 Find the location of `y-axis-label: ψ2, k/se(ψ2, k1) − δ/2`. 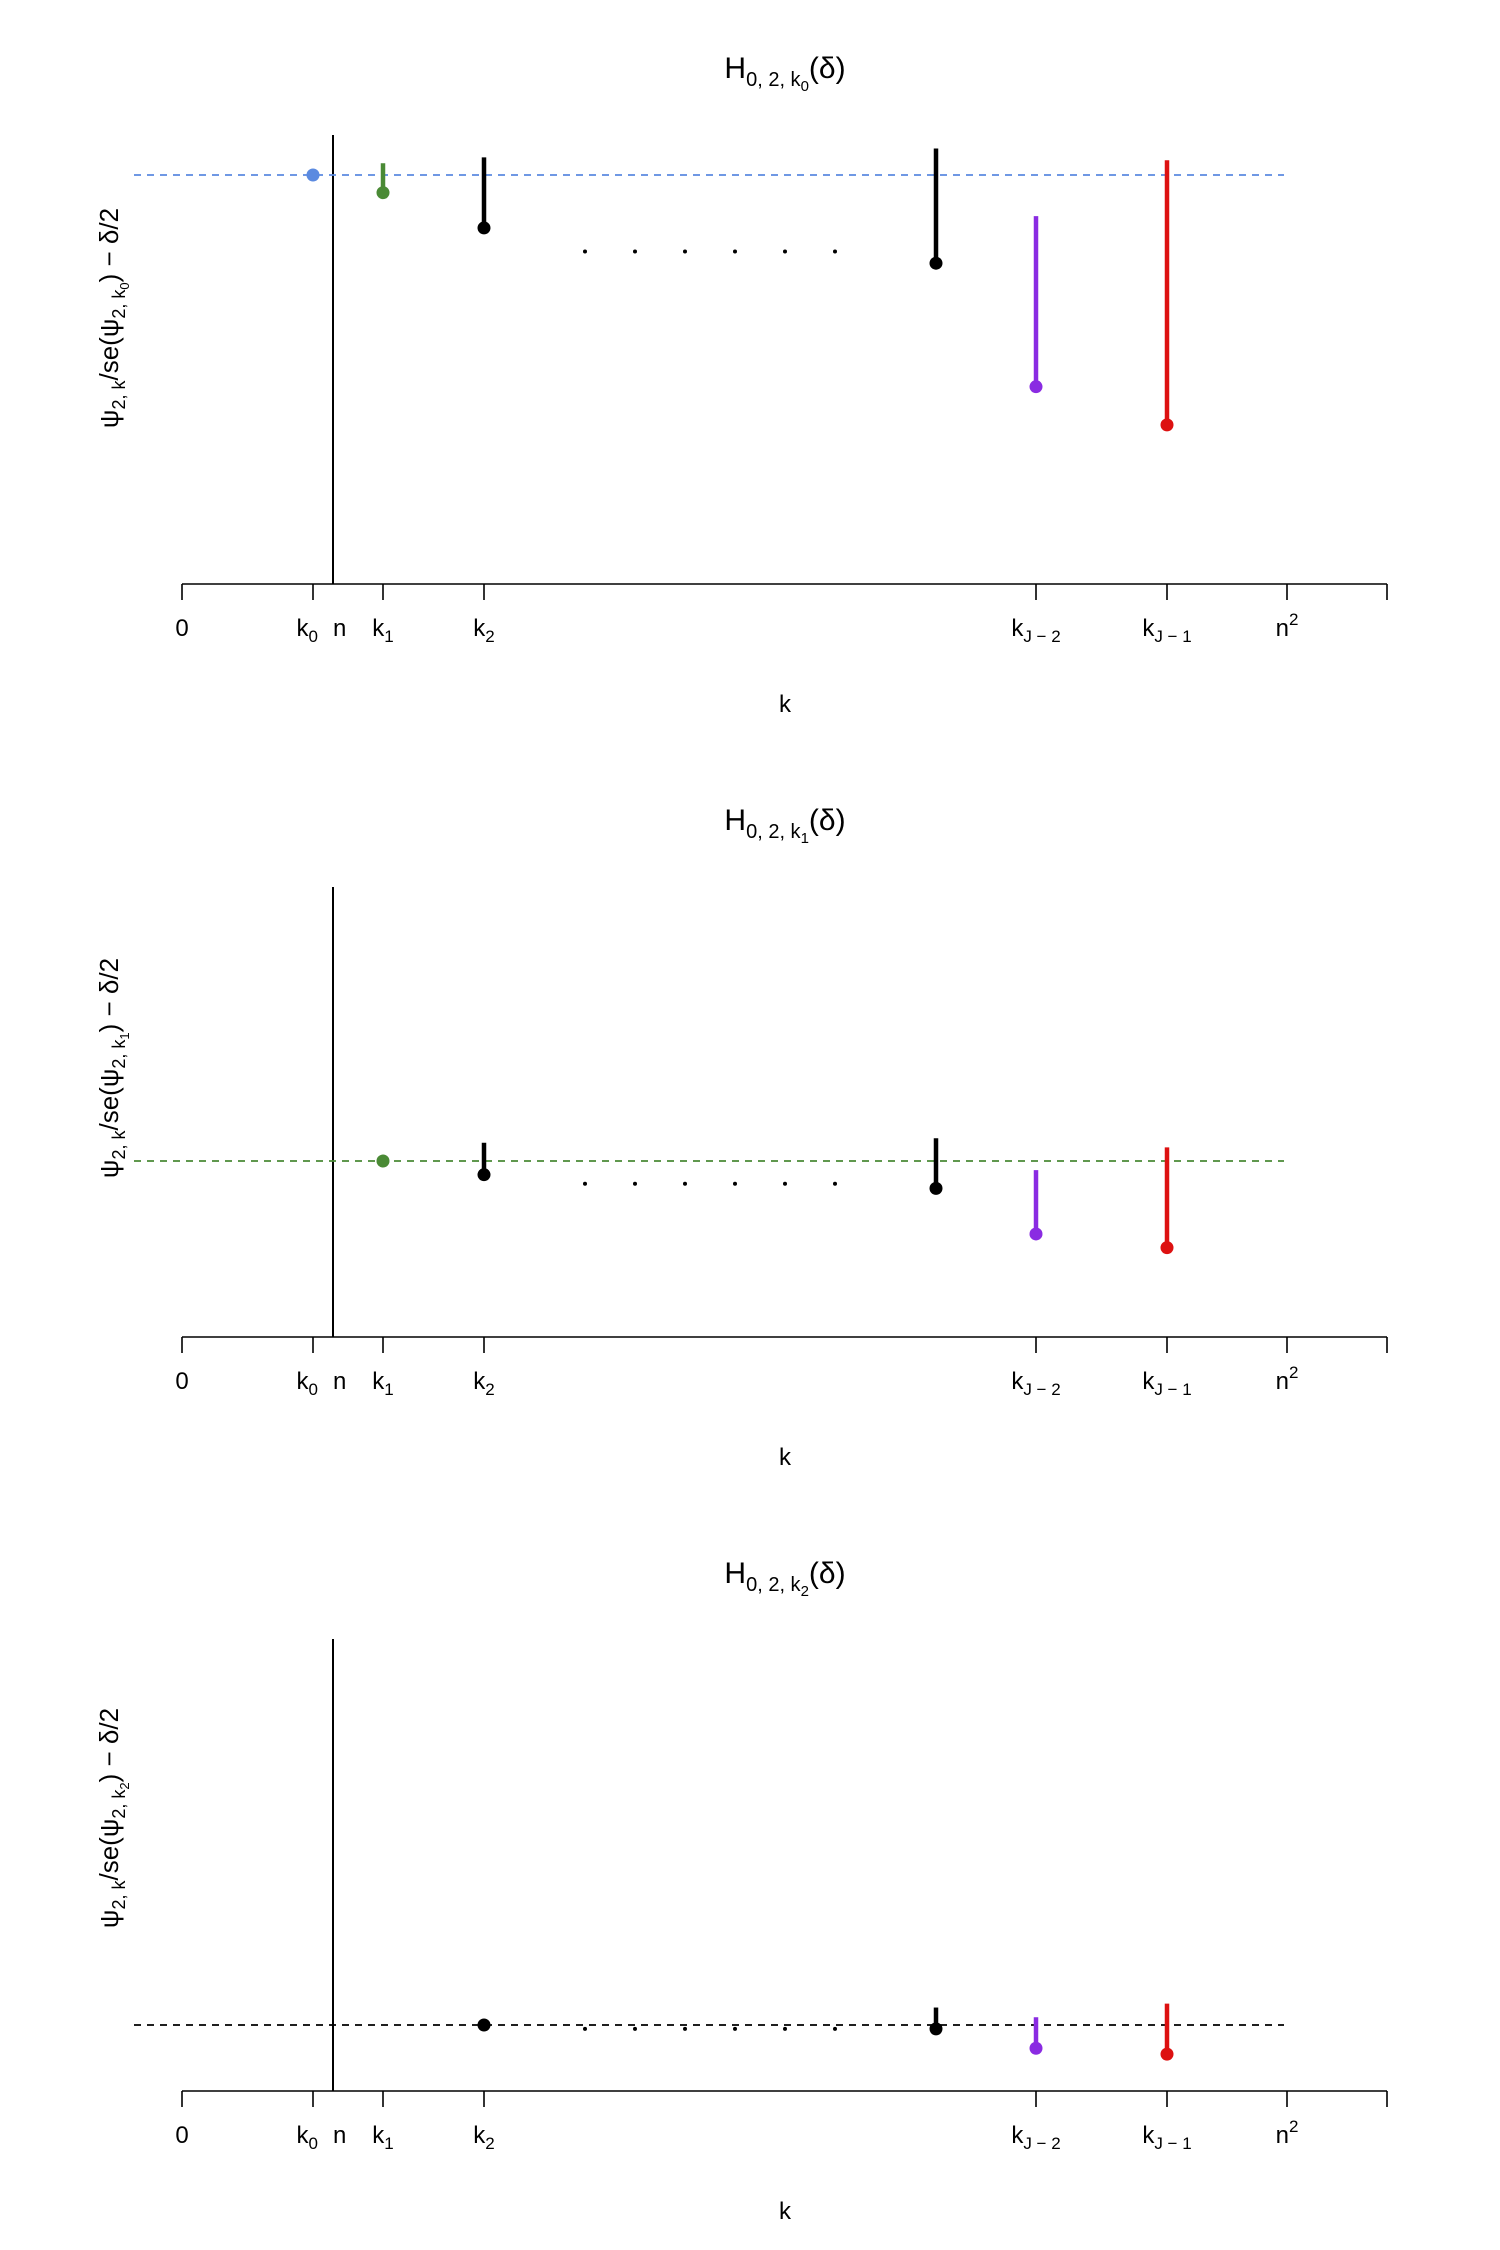

y-axis-label: ψ2, k/se(ψ2, k1) − δ/2 is located at coordinates (113, 1068).